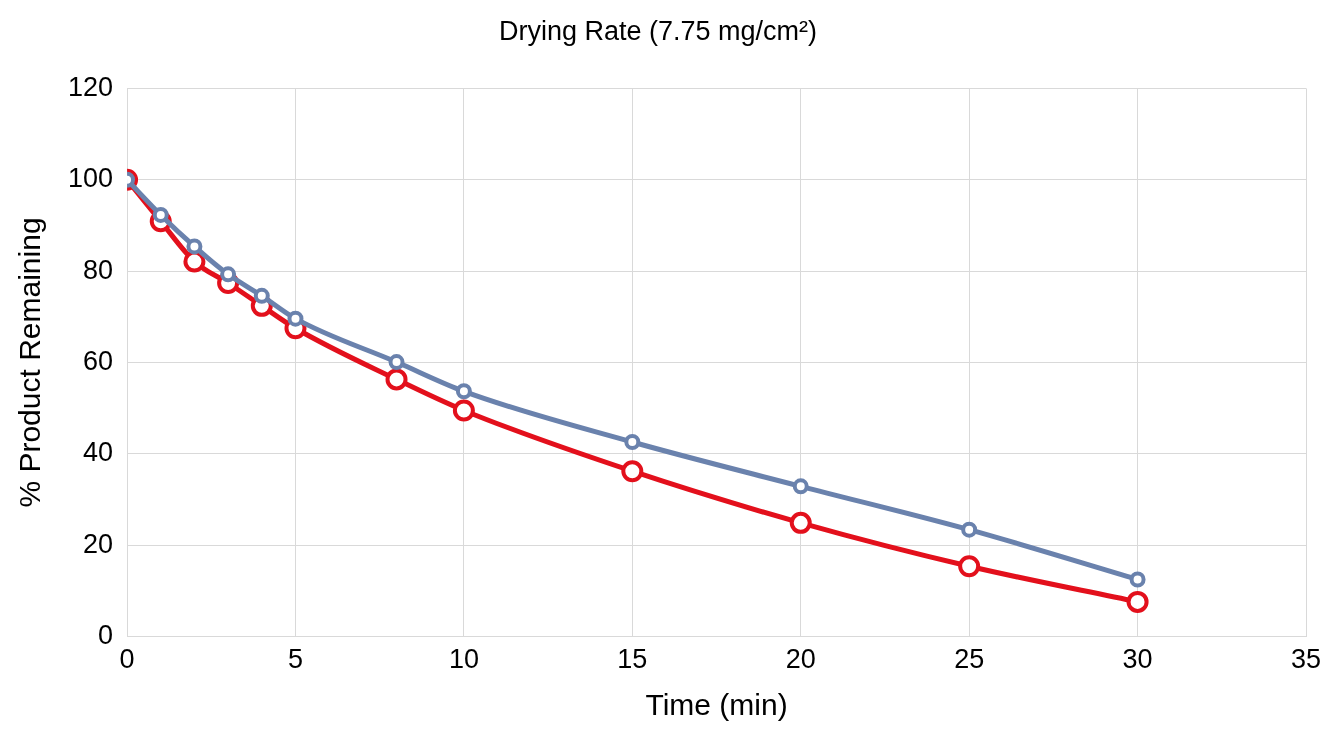 The height and width of the screenshot is (739, 1336). Describe the element at coordinates (90, 86) in the screenshot. I see `y-tick-label: 120` at that location.